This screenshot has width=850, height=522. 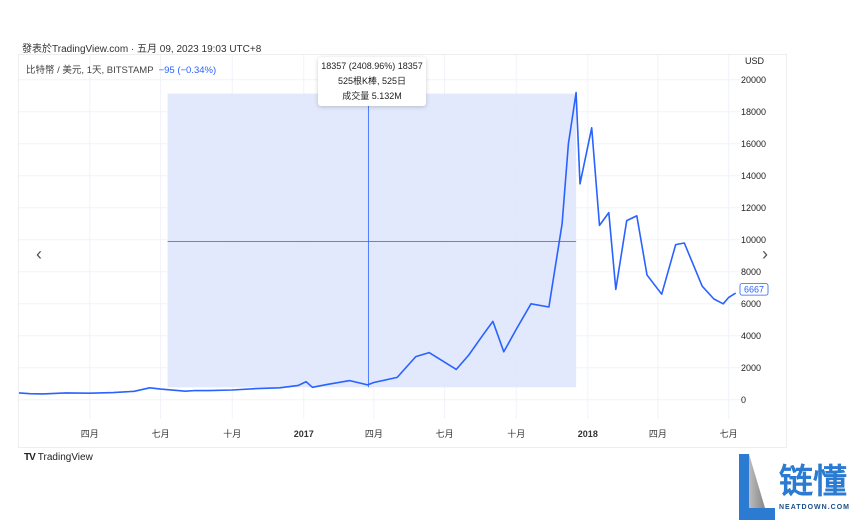 I want to click on y-tick-label: 20000, so click(x=753, y=80).